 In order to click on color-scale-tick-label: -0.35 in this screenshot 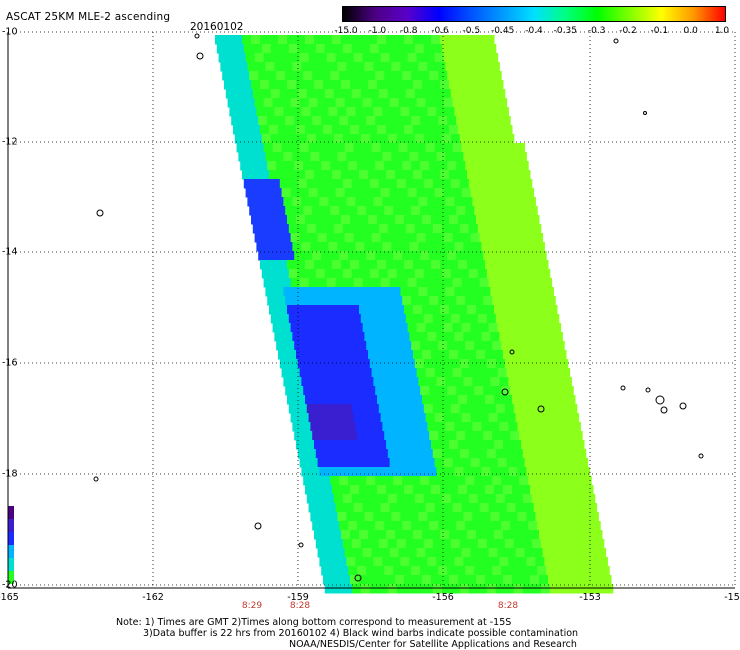, I will do `click(565, 31)`.